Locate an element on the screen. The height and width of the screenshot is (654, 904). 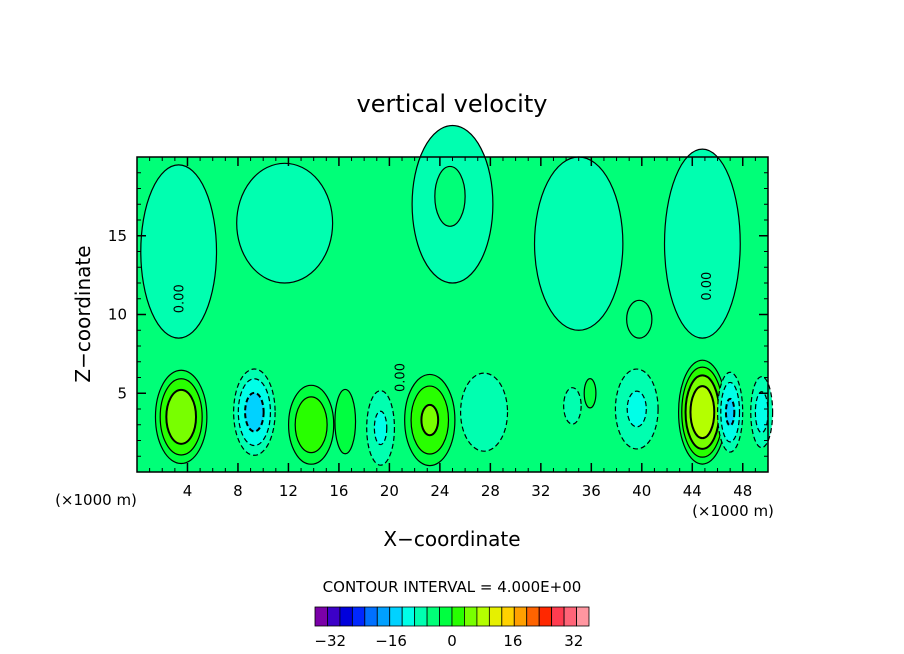
x-unit-label-right: (×1000 m) is located at coordinates (733, 511).